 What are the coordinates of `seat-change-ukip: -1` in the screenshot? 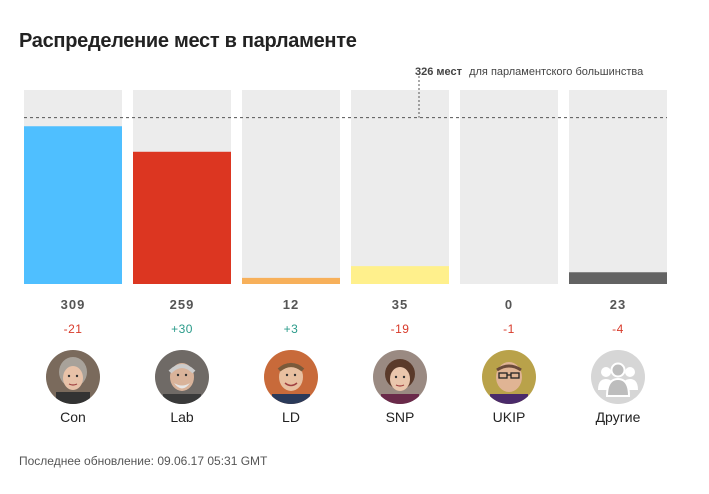 It's located at (509, 329).